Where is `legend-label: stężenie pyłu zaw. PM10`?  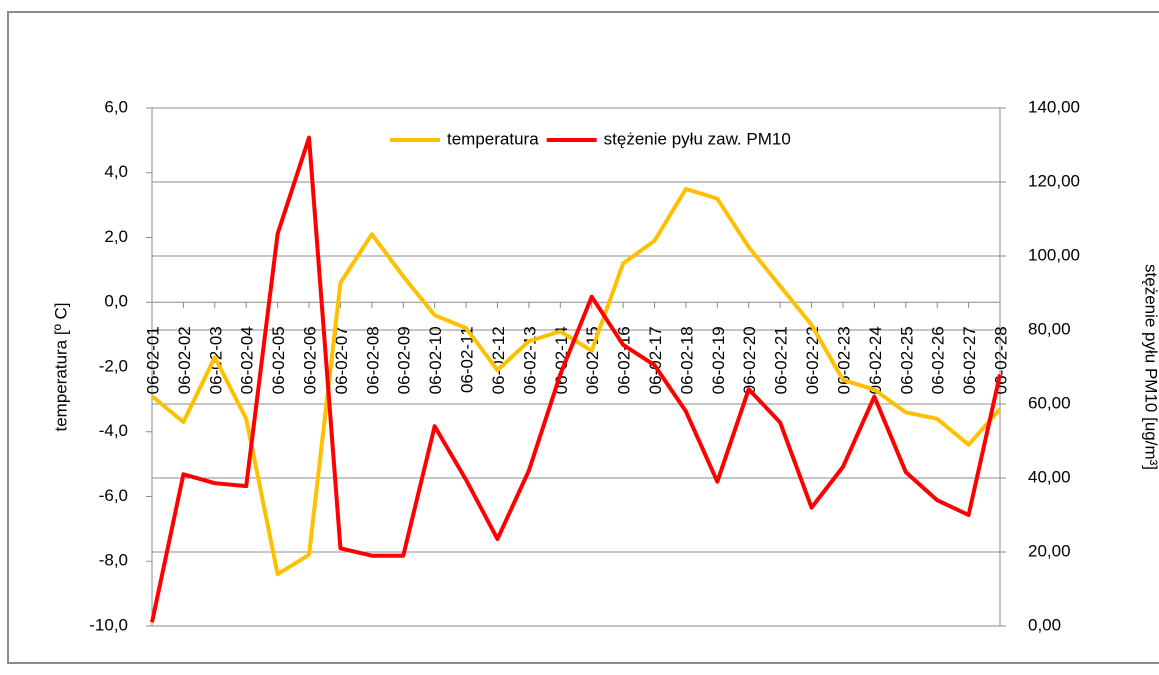 legend-label: stężenie pyłu zaw. PM10 is located at coordinates (697, 138).